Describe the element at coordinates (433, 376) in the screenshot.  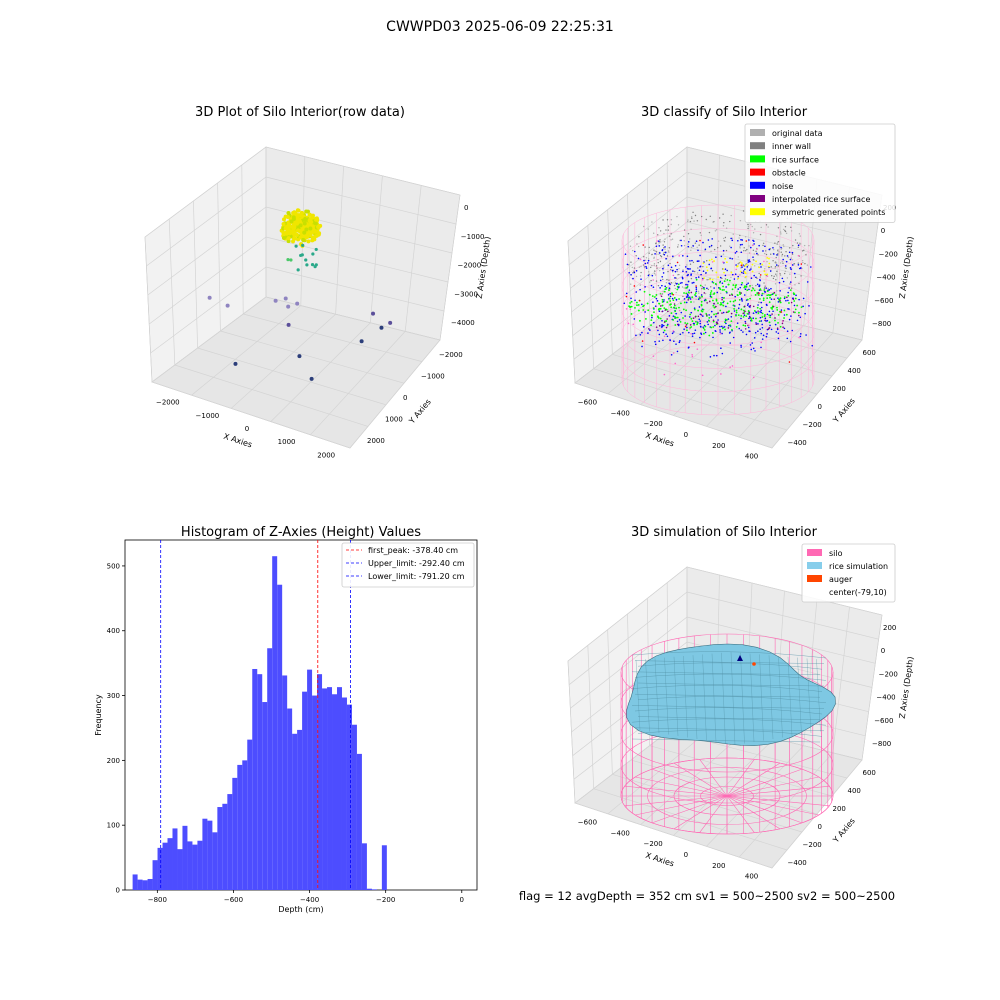
I see `y-tick-label: −1000` at that location.